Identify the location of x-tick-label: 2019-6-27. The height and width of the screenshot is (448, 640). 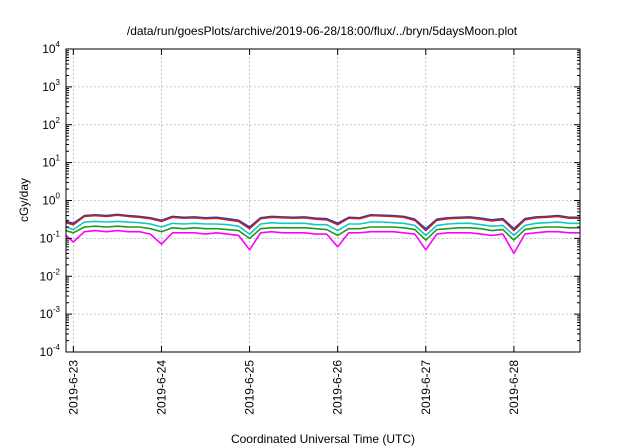
(426, 387).